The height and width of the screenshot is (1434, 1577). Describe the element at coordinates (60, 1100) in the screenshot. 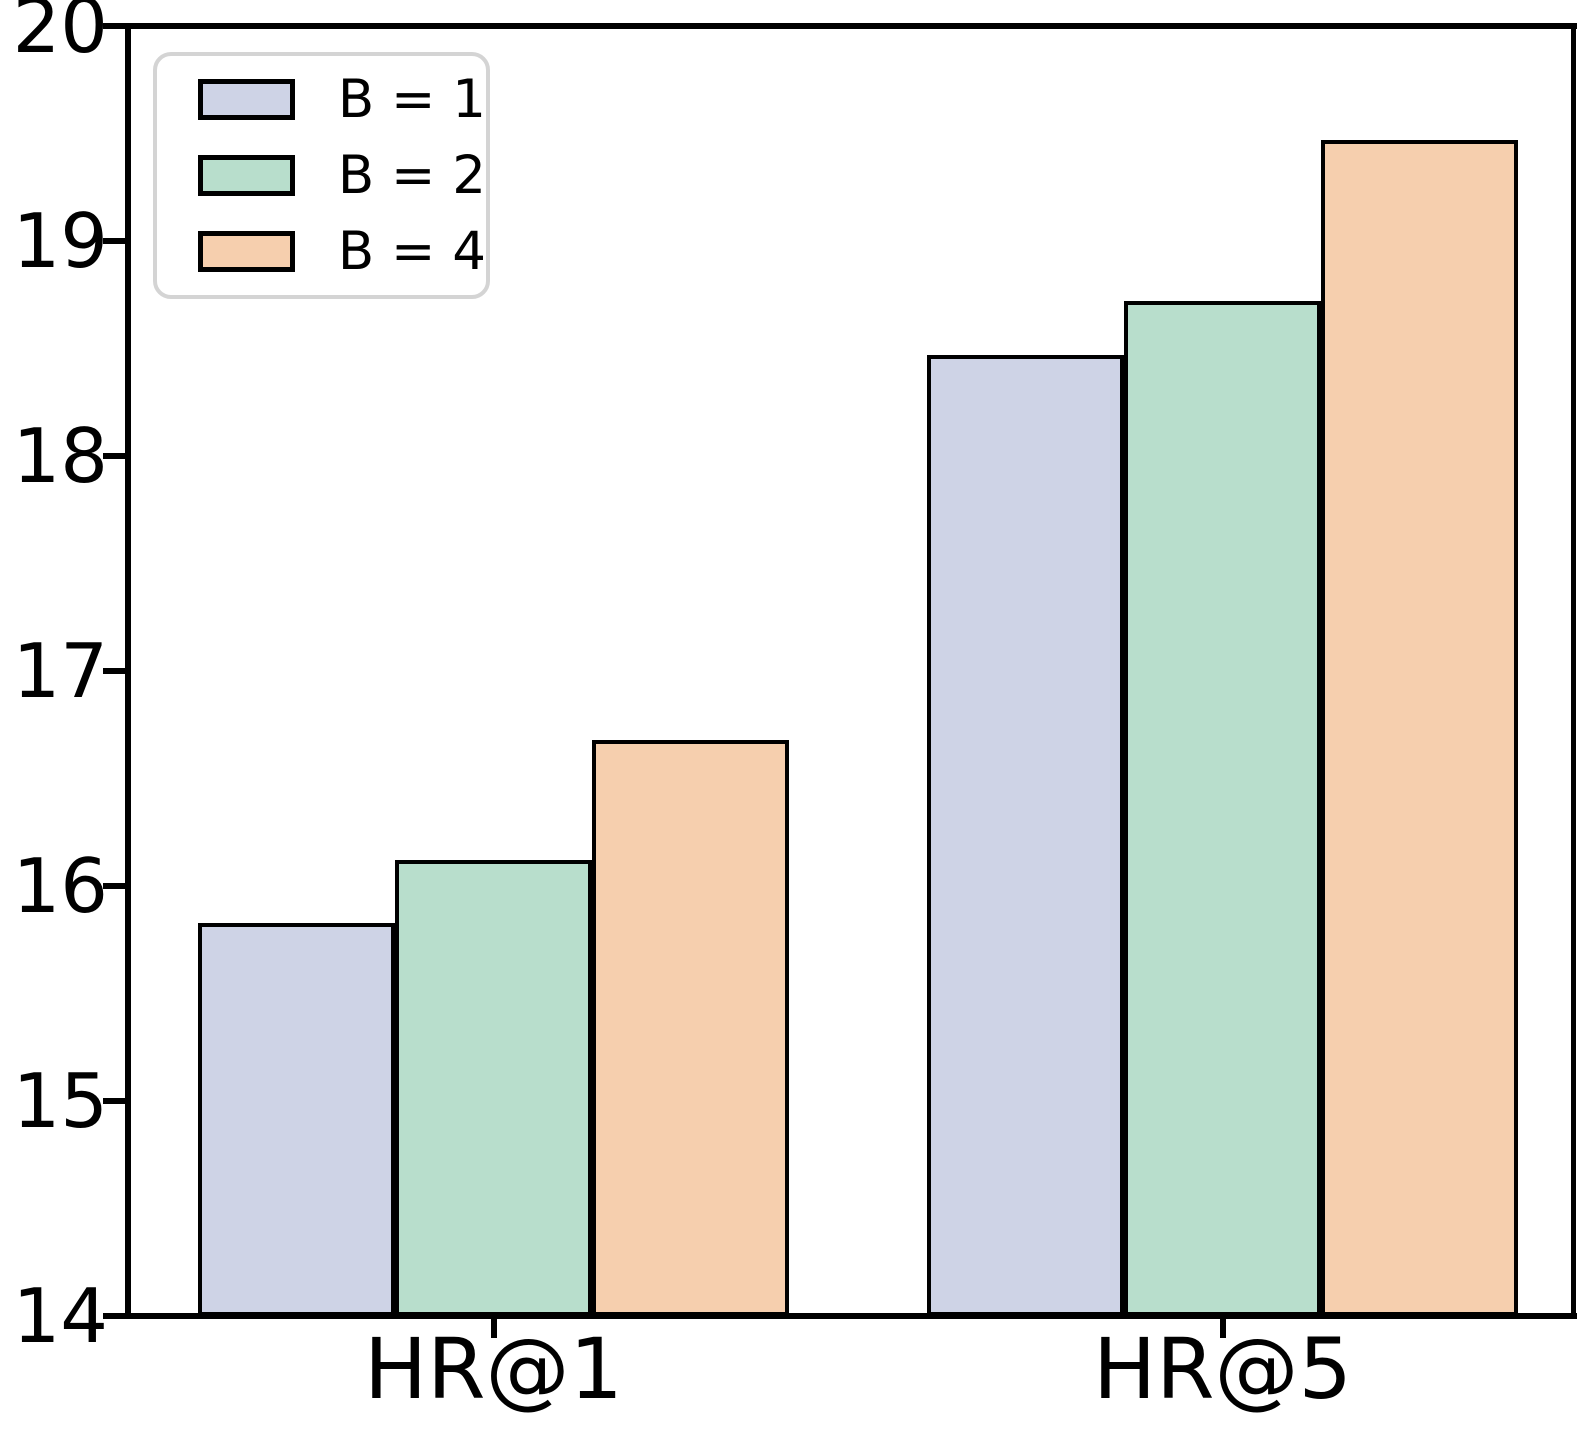

I see `y-tick-label-15: 15` at that location.